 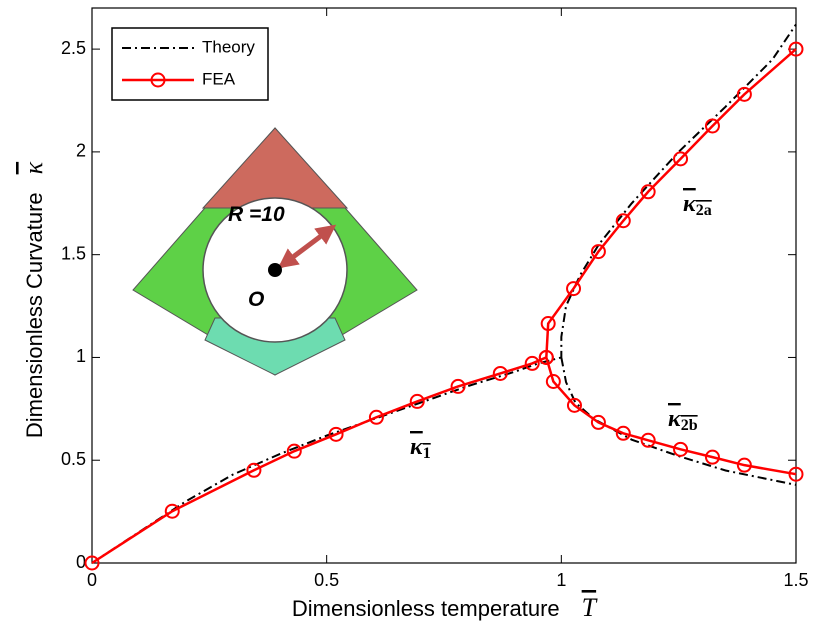 What do you see at coordinates (427, 453) in the screenshot?
I see `annotation-subscript: 1` at bounding box center [427, 453].